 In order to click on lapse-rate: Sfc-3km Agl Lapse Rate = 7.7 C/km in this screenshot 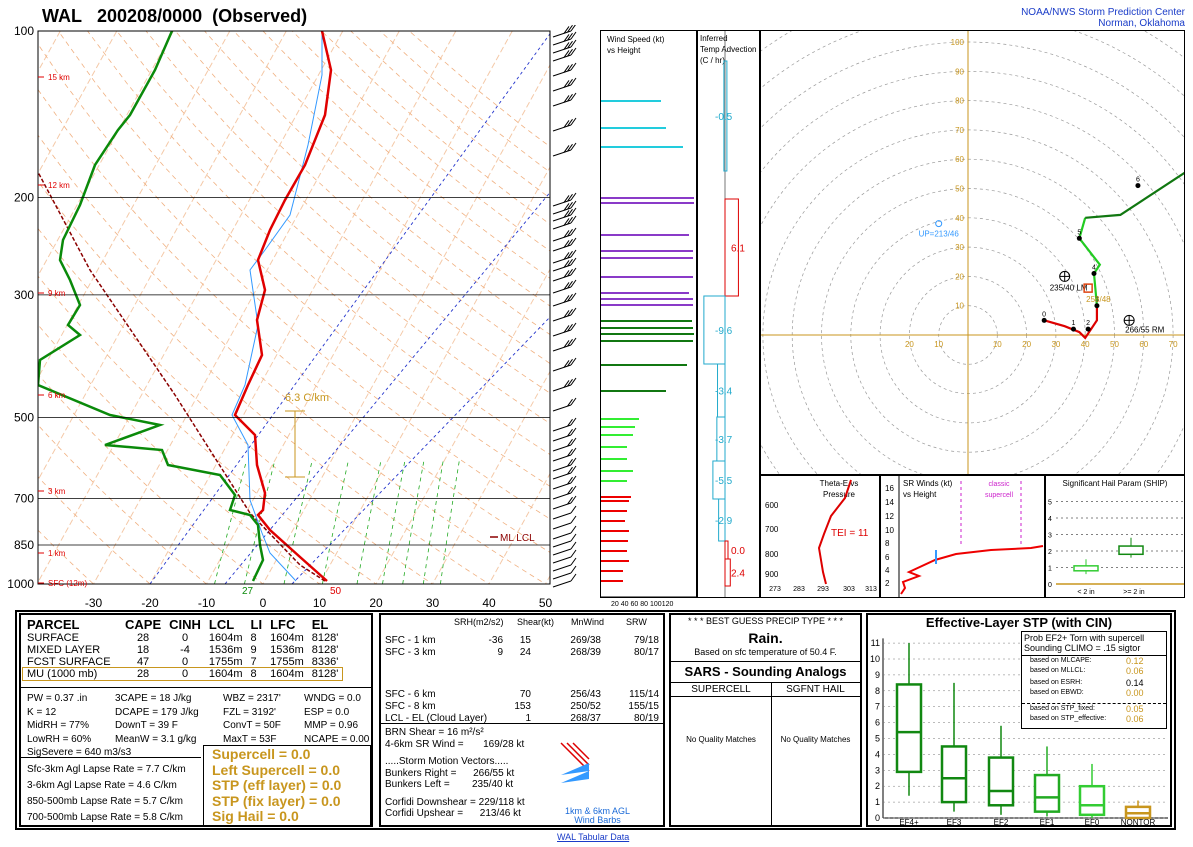, I will do `click(106, 769)`.